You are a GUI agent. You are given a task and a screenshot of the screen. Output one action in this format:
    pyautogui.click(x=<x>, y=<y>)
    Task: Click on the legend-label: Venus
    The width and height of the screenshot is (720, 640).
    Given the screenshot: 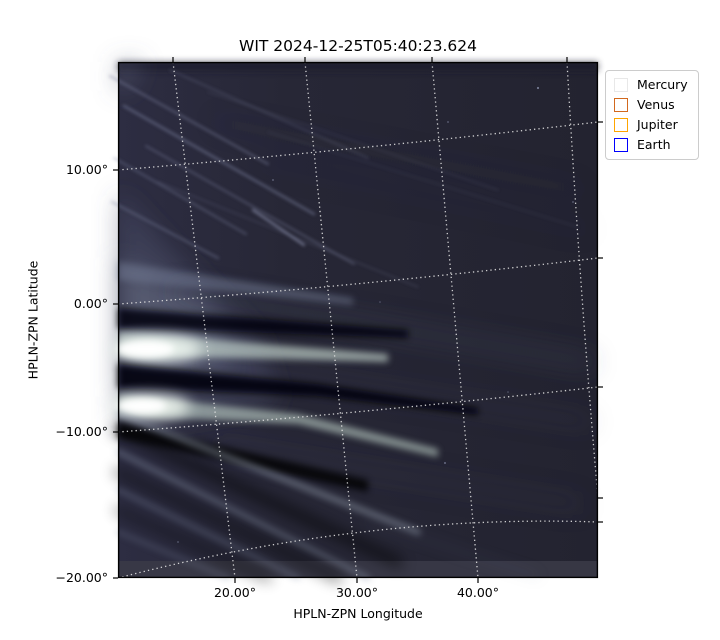 What is the action you would take?
    pyautogui.click(x=656, y=104)
    